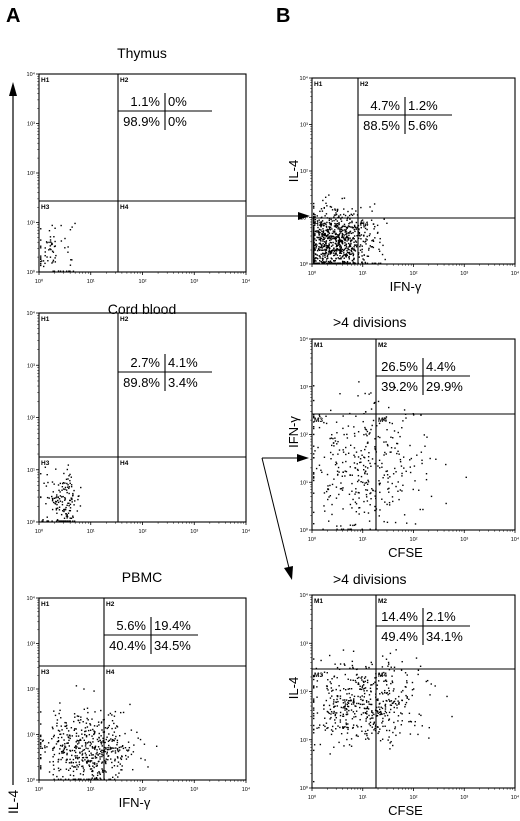 This screenshot has width=520, height=821. I want to click on y-tick-label: 10¹, so click(31, 471).